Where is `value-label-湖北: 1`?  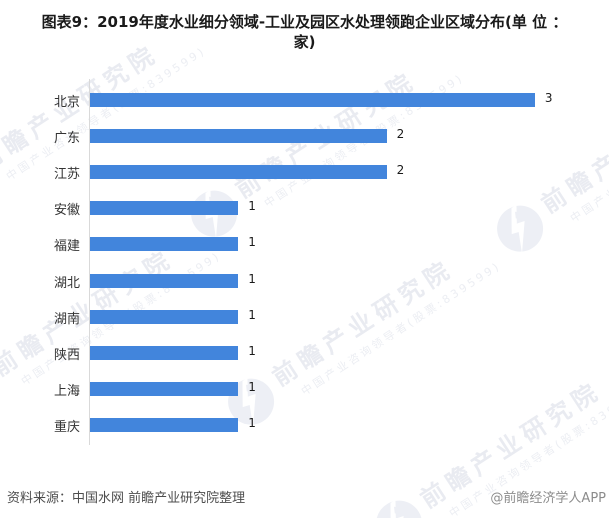
value-label-湖北: 1 is located at coordinates (252, 278).